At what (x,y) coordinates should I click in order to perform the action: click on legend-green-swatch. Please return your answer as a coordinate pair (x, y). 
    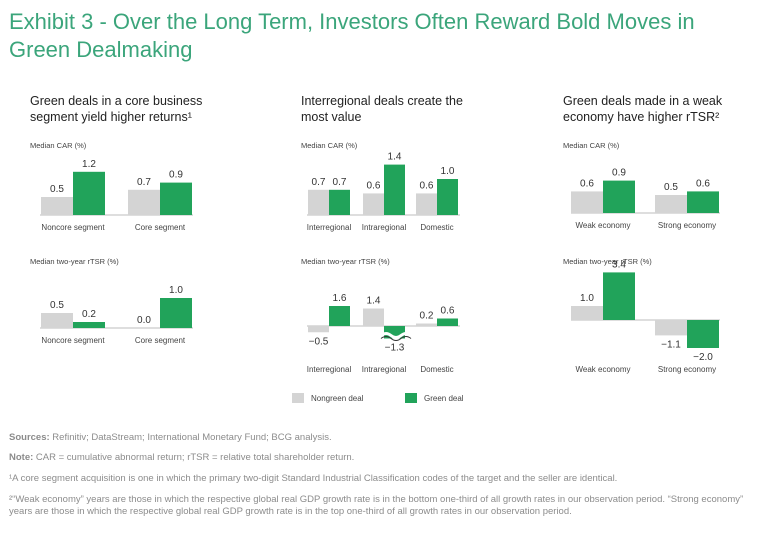
    Looking at the image, I should click on (411, 398).